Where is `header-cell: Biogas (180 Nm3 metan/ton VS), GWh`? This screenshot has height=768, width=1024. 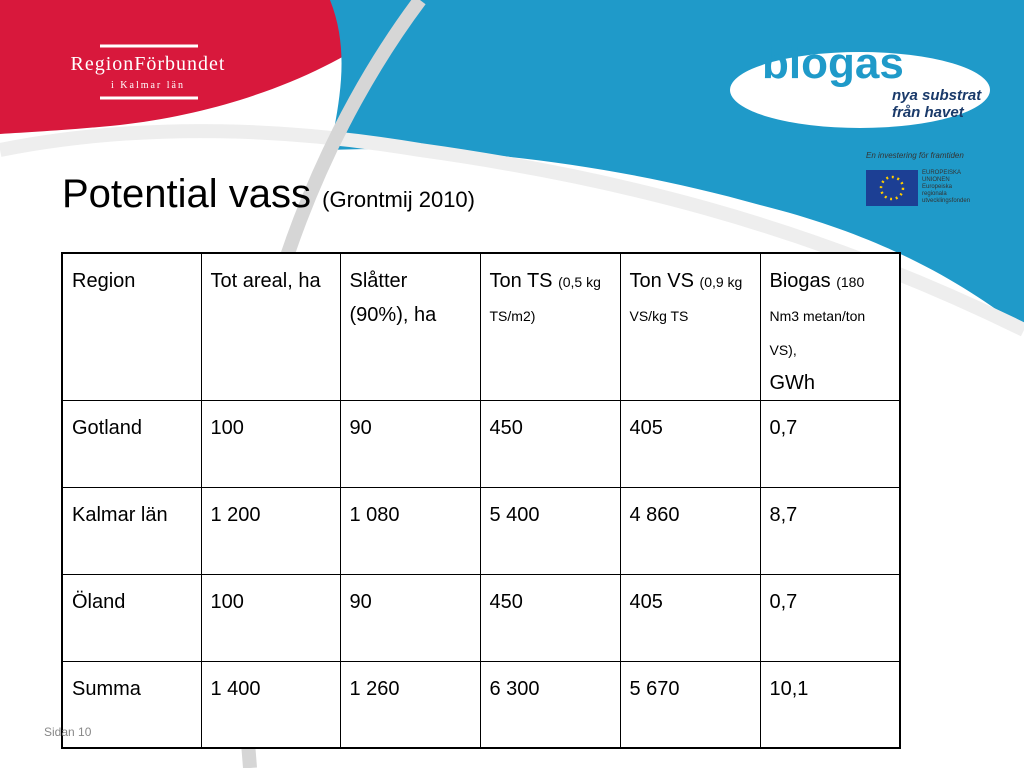 header-cell: Biogas (180 Nm3 metan/ton VS), GWh is located at coordinates (830, 326).